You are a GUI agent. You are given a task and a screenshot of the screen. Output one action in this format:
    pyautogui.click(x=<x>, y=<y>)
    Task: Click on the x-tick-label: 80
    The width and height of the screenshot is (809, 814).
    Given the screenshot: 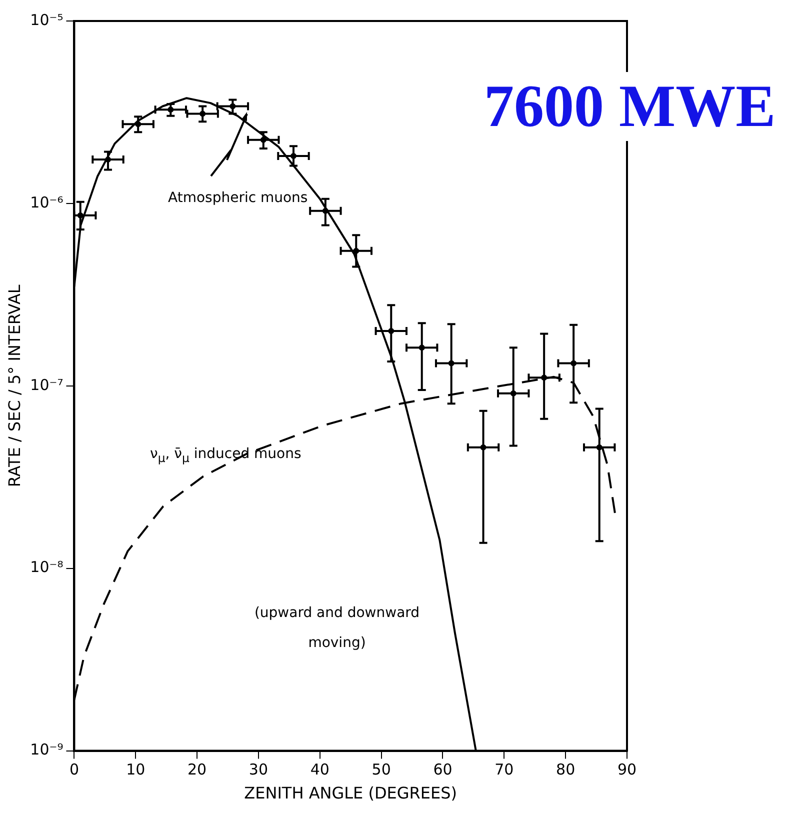 What is the action you would take?
    pyautogui.click(x=566, y=769)
    